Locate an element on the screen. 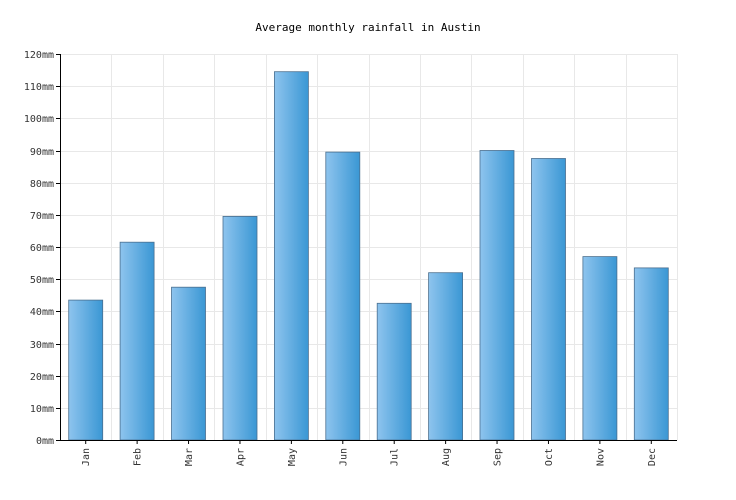 This screenshot has height=500, width=736. x-tick-label: Apr is located at coordinates (240, 457).